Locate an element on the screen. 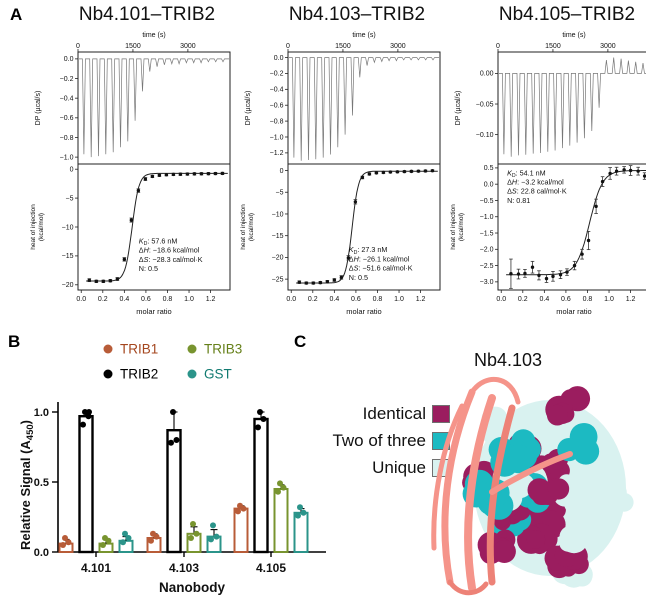 Image resolution: width=646 pixels, height=609 pixels. svg-text: ΔS: −51.6 cal/mol·K is located at coordinates (381, 268).